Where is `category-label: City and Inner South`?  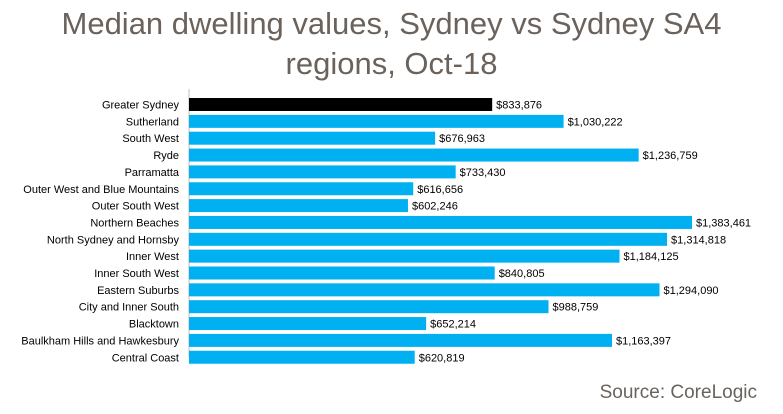 category-label: City and Inner South is located at coordinates (129, 308).